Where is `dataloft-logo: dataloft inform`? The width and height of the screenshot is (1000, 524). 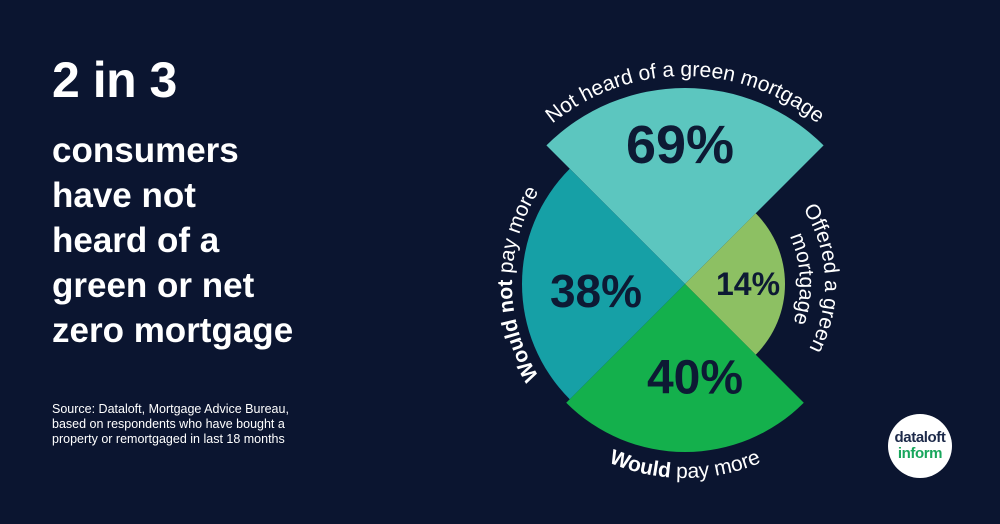 dataloft-logo: dataloft inform is located at coordinates (920, 446).